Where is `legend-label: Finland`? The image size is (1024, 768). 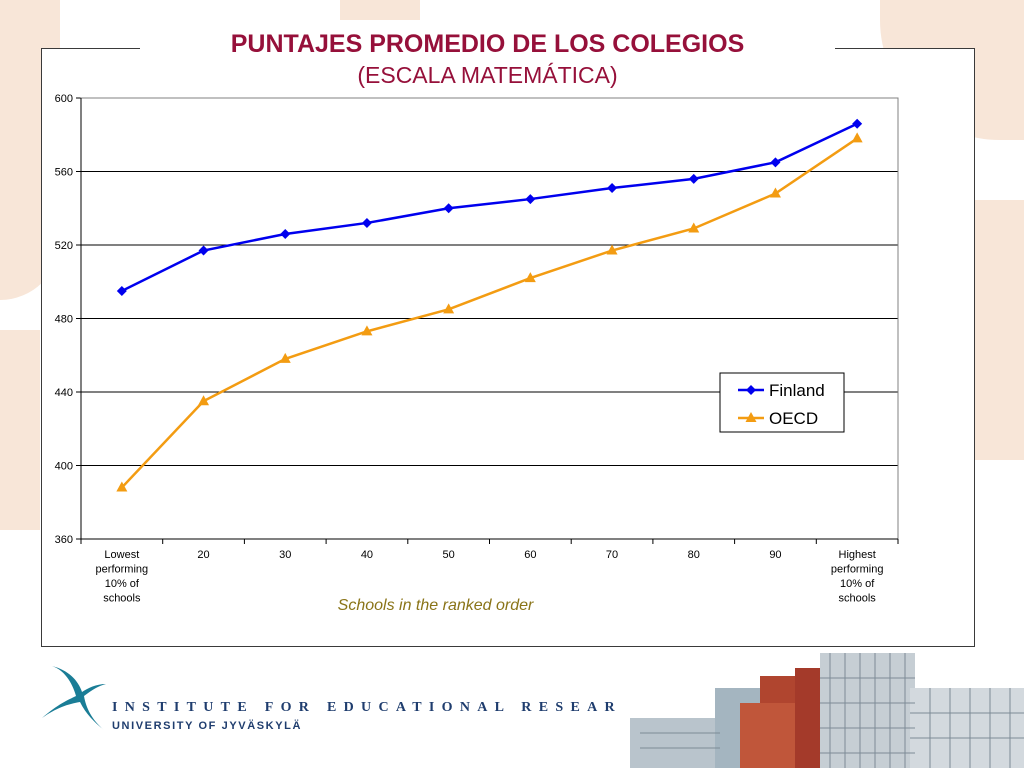
legend-label: Finland is located at coordinates (797, 390).